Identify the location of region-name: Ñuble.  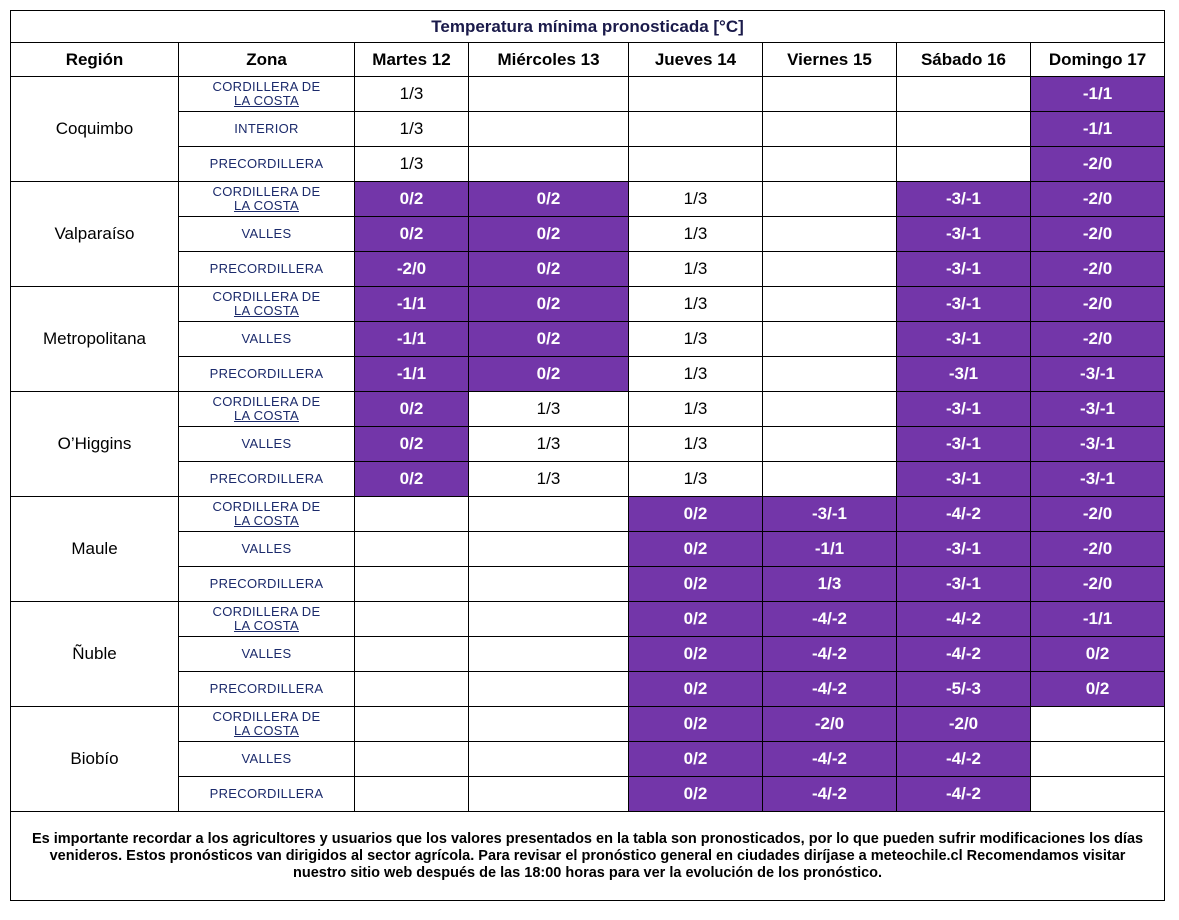
(94, 654).